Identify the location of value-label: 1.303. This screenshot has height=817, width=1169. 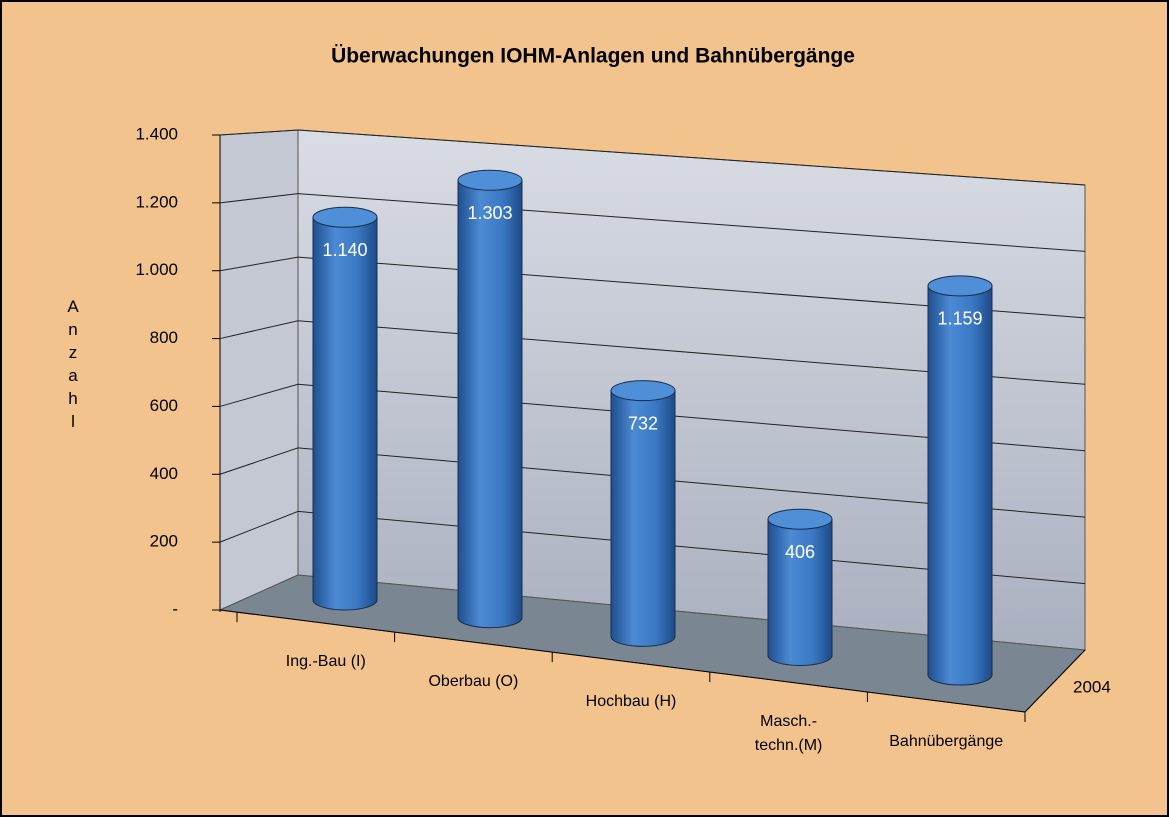
(489, 213).